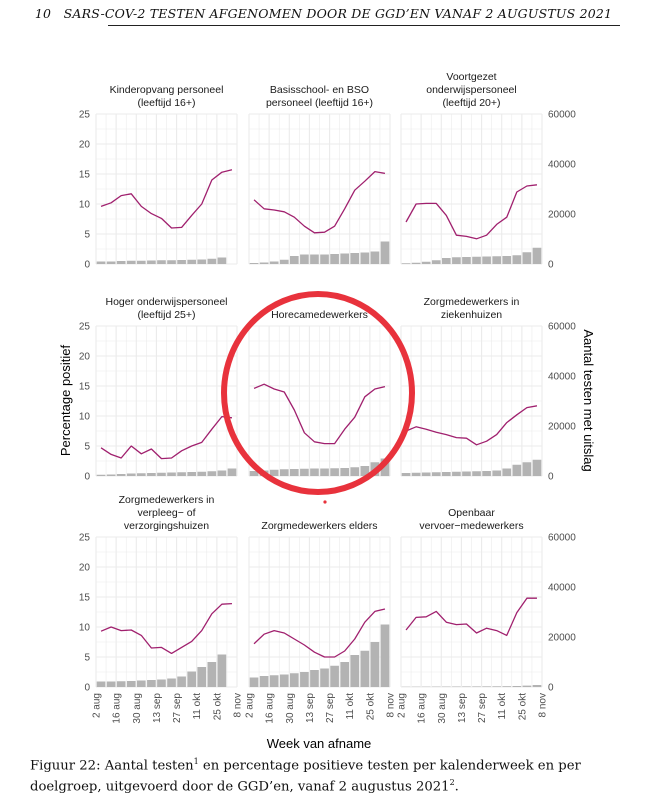 The width and height of the screenshot is (647, 800). Describe the element at coordinates (85, 387) in the screenshot. I see `y-tick-label-left: 15` at that location.